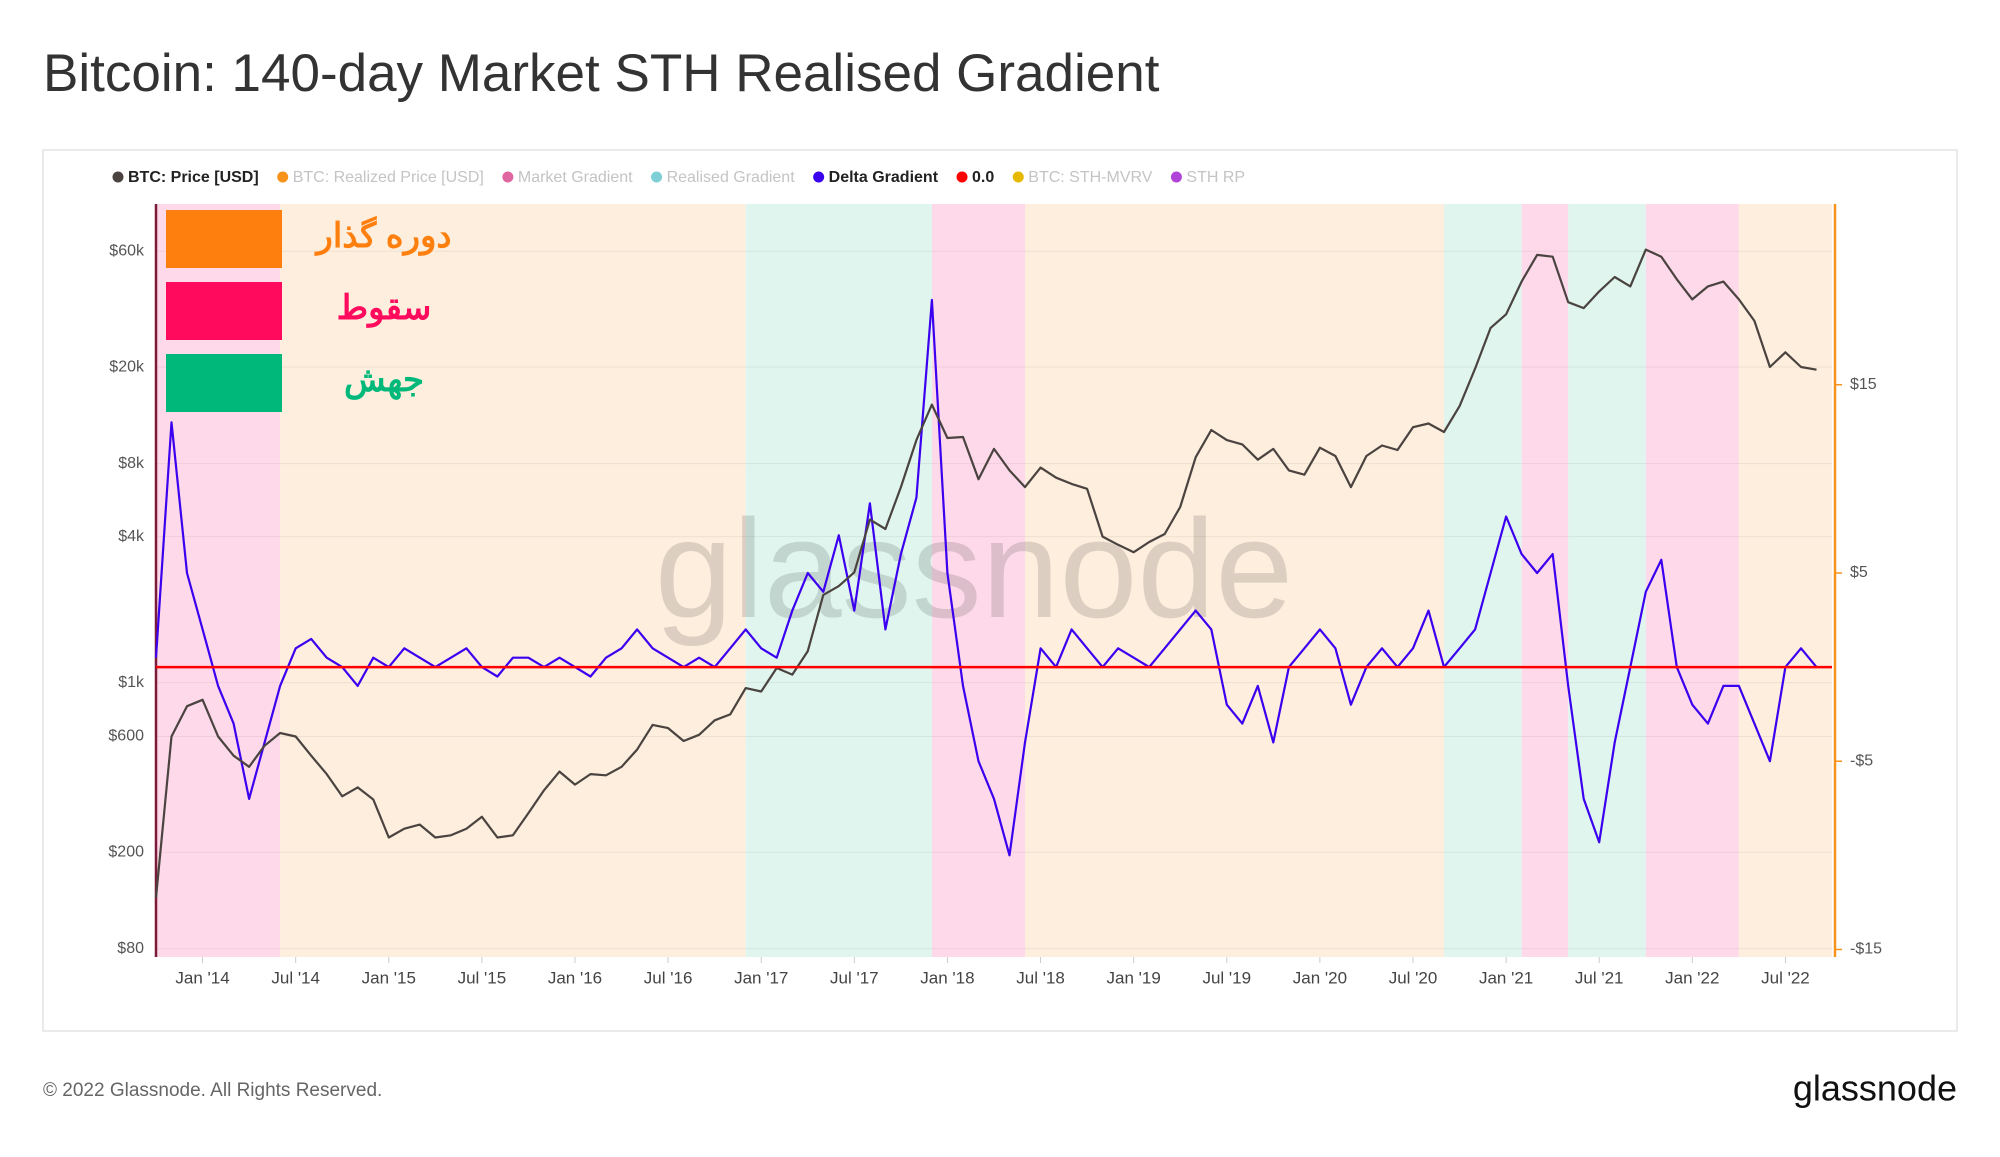  I want to click on x-tick-label: Jul '15, so click(482, 977).